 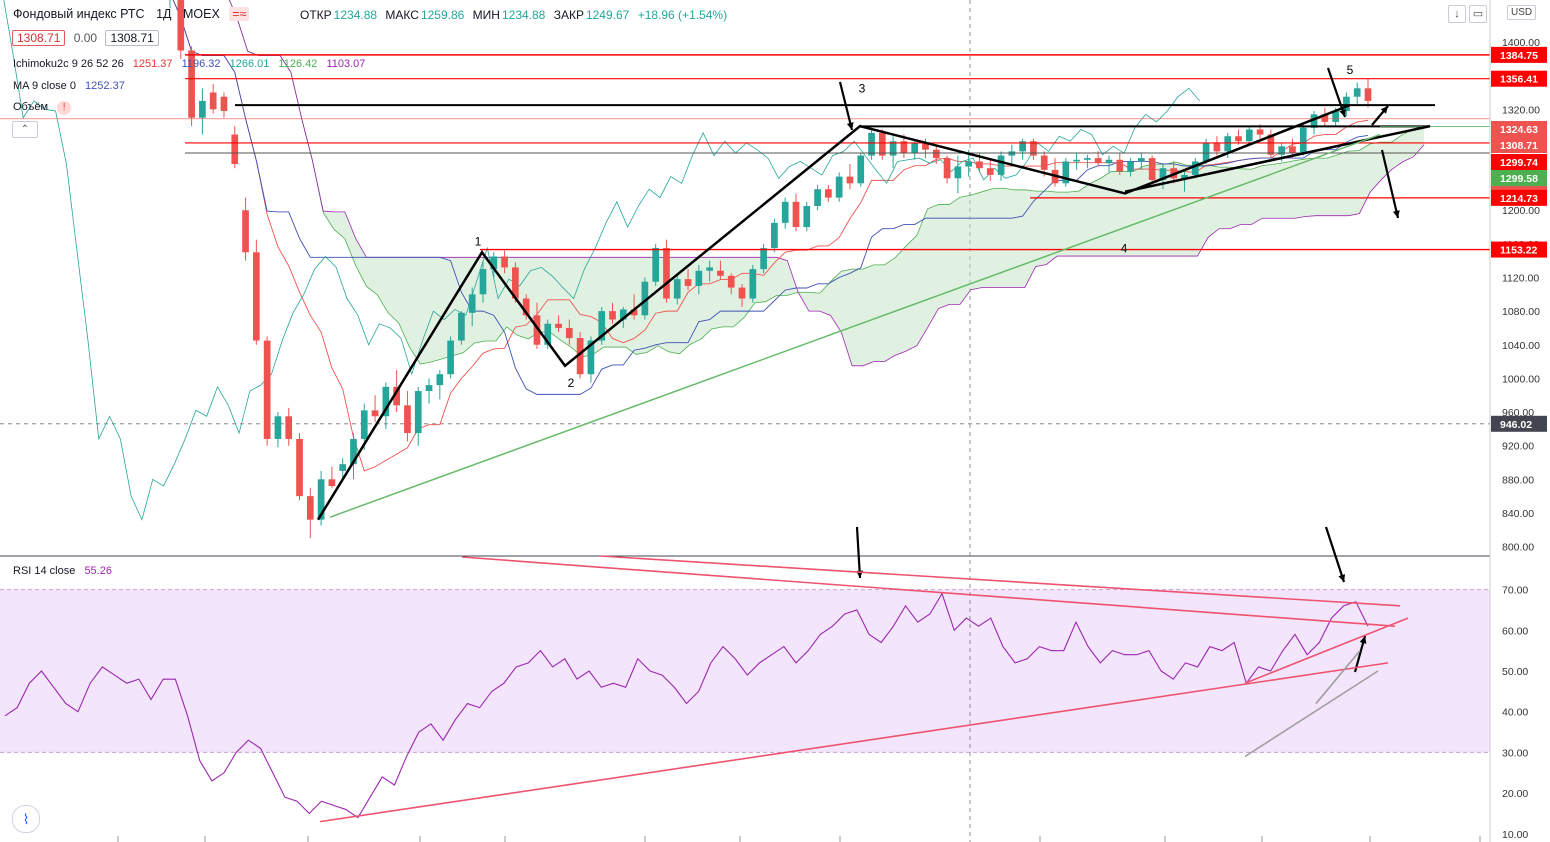 I want to click on rsi-tick-label: 20.00, so click(x=1515, y=794).